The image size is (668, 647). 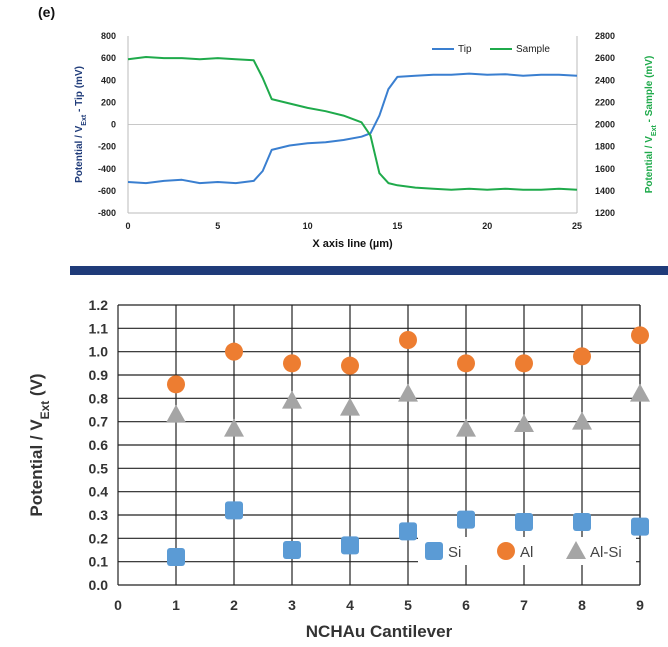 I want to click on right-tick-label: 2800, so click(x=605, y=36).